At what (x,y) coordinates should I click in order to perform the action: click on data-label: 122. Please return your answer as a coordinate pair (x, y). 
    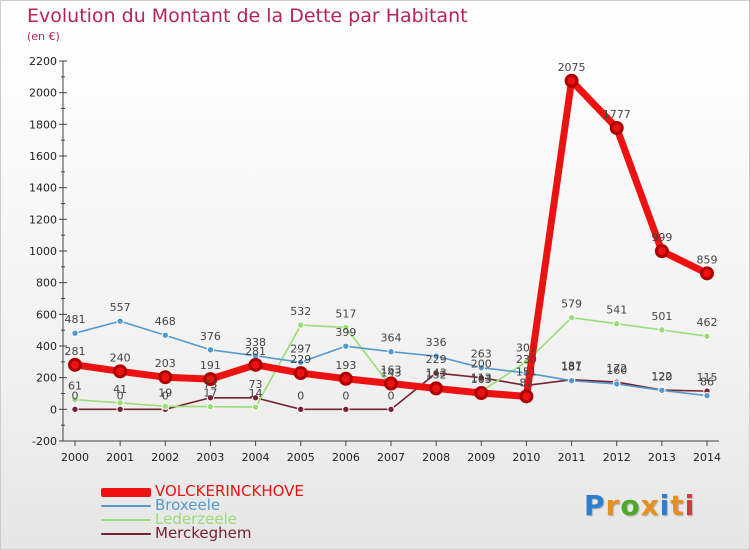
    Looking at the image, I should click on (661, 376).